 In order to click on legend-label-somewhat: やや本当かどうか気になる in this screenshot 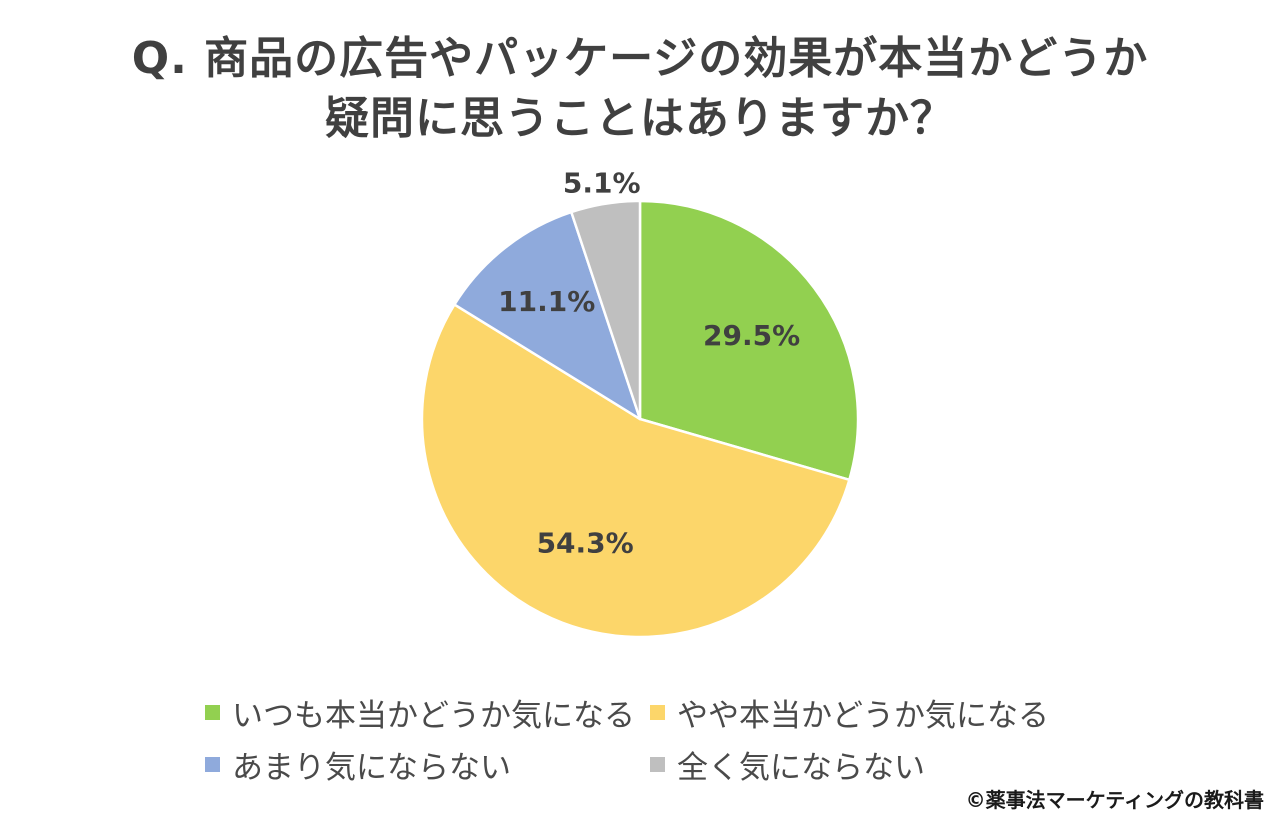, I will do `click(863, 716)`.